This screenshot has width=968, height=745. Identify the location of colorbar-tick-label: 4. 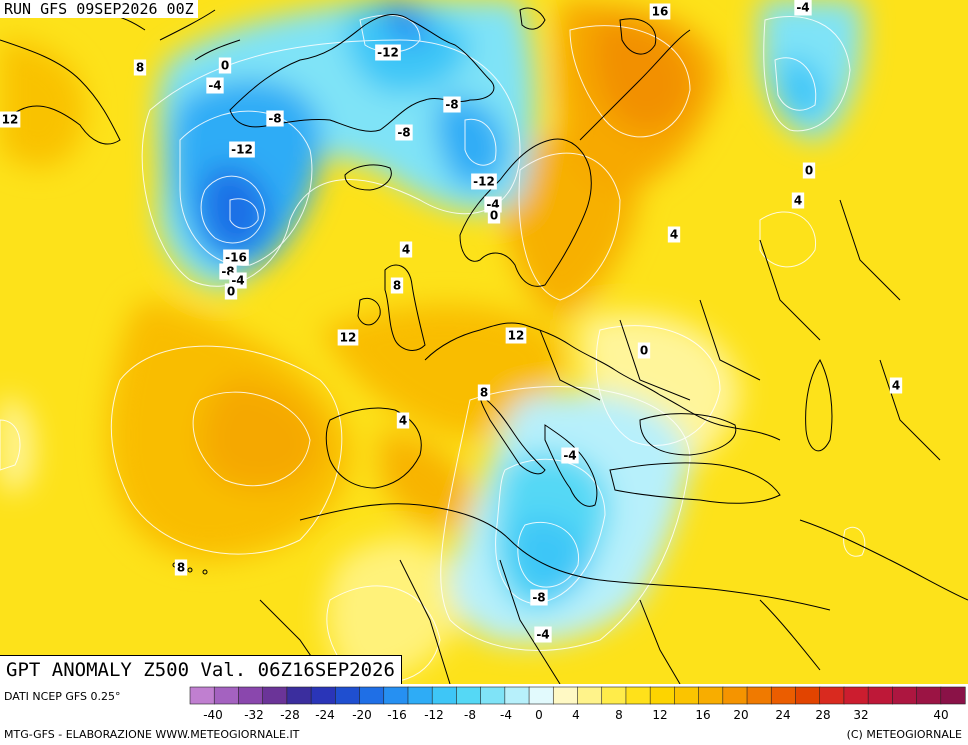
(576, 715).